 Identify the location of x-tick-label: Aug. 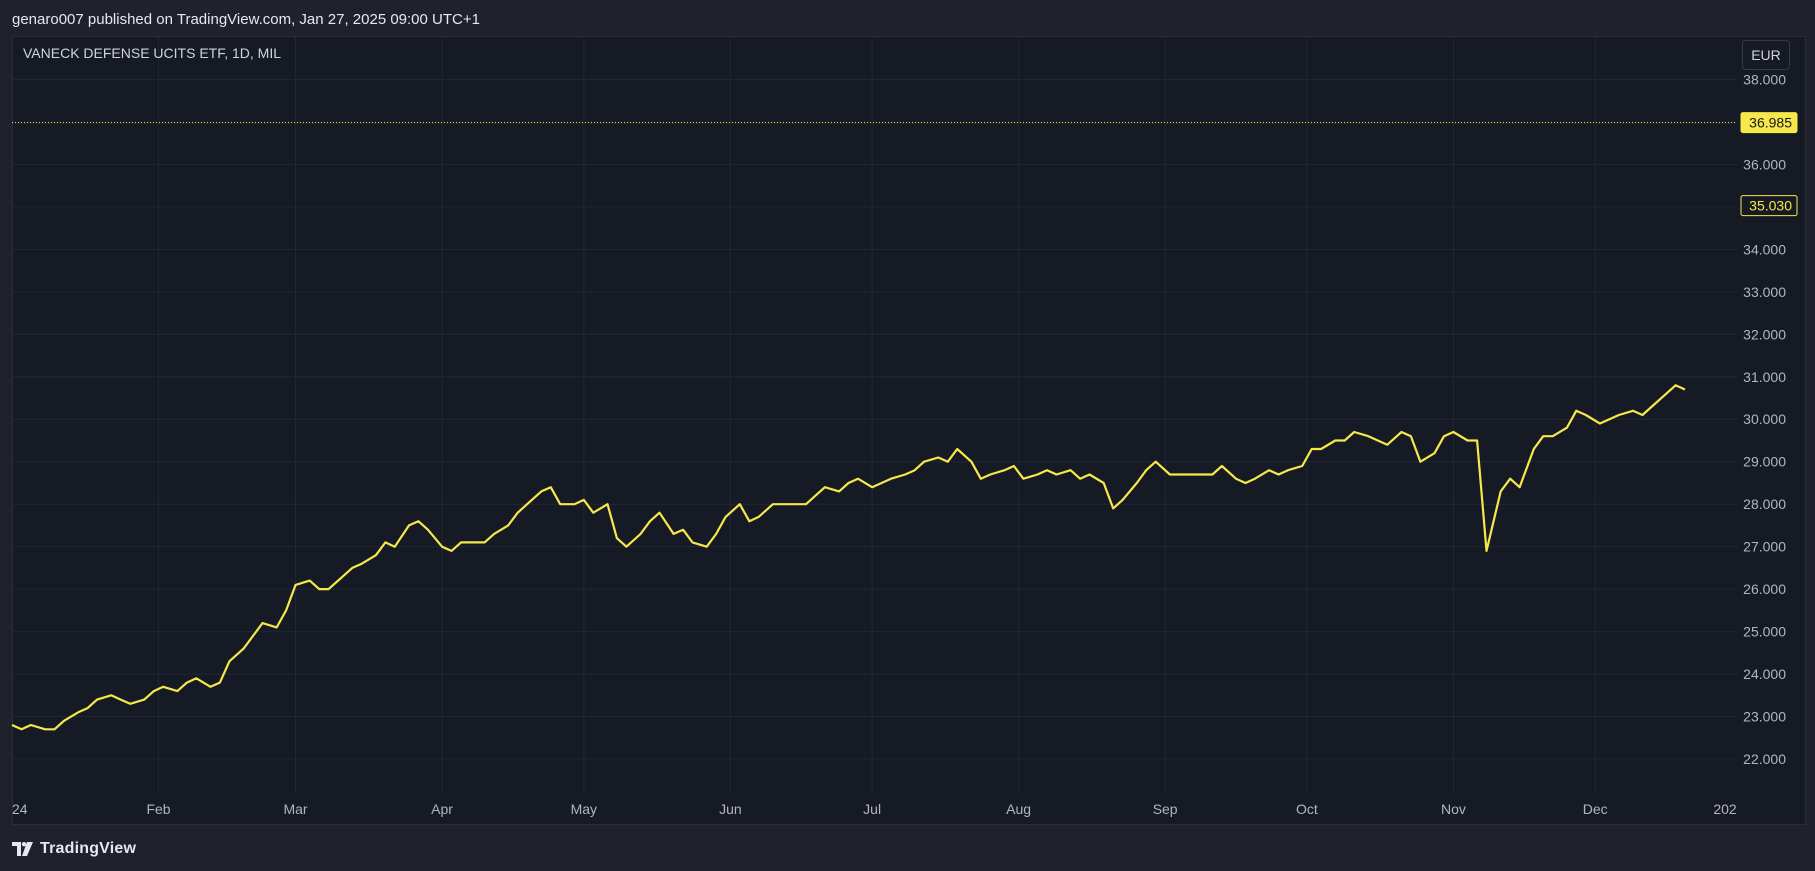
(1018, 809).